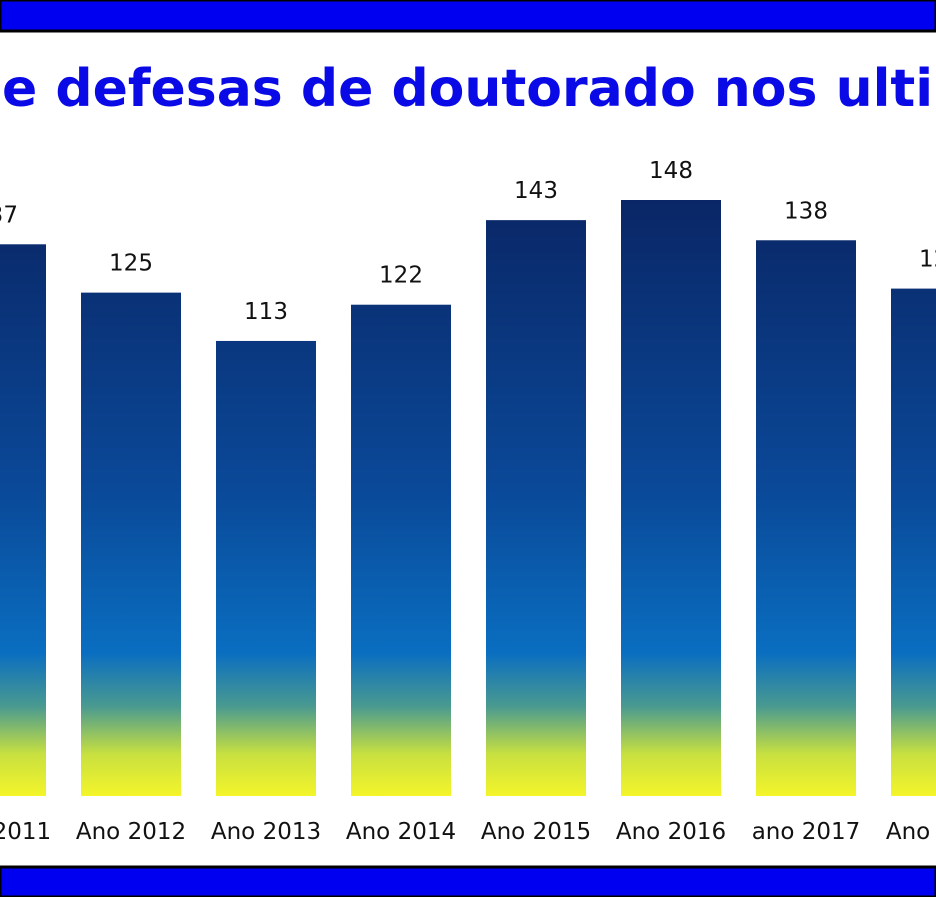 This screenshot has height=897, width=936. Describe the element at coordinates (536, 832) in the screenshot. I see `x-tick-label: Ano 2015` at that location.